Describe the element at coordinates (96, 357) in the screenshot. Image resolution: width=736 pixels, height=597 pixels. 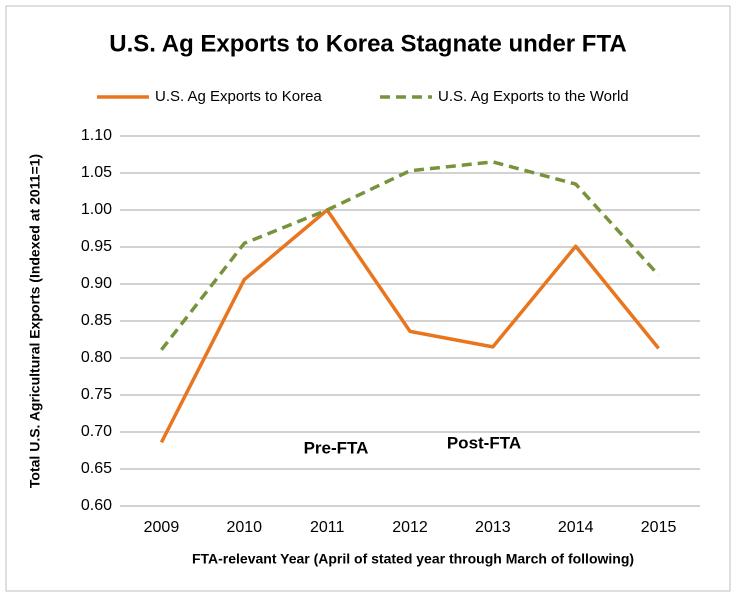
I see `y-tick-label: 0.80` at that location.